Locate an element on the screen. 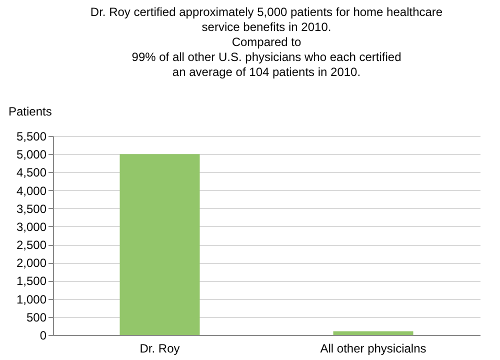 This screenshot has width=500, height=360. x-tick-label: Dr. Roy is located at coordinates (160, 349).